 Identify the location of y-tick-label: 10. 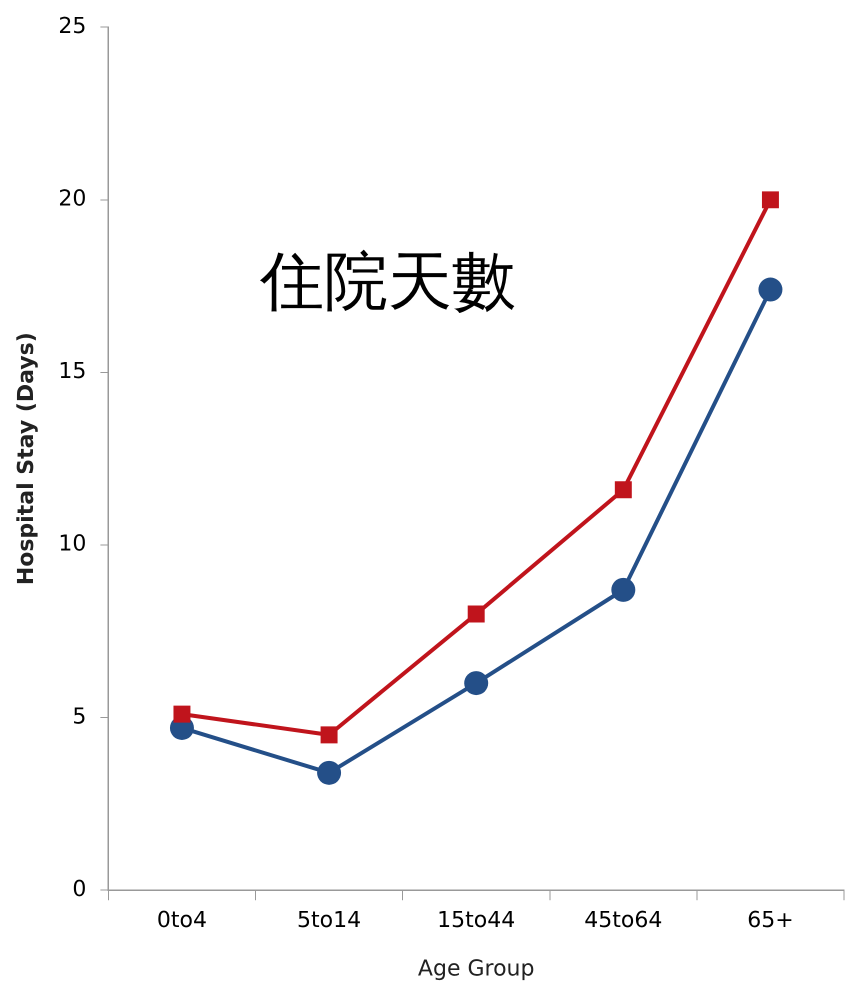
(72, 544).